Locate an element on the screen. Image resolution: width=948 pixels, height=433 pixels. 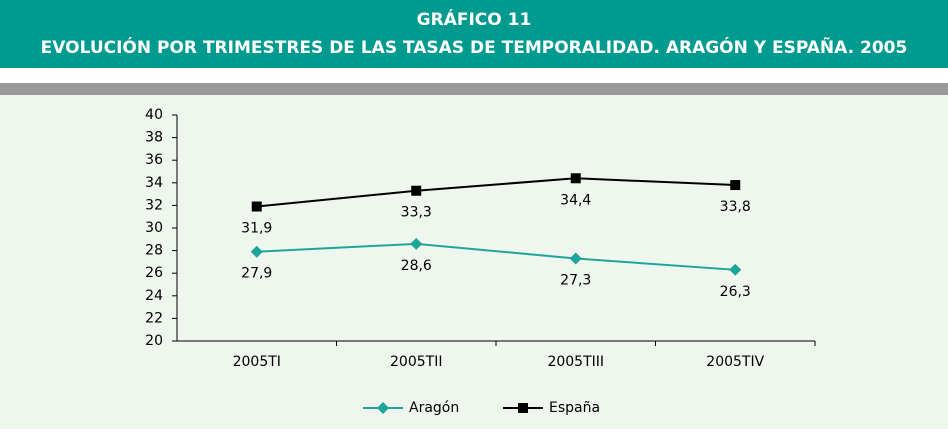
x-tick-label: 2005TIII is located at coordinates (575, 362).